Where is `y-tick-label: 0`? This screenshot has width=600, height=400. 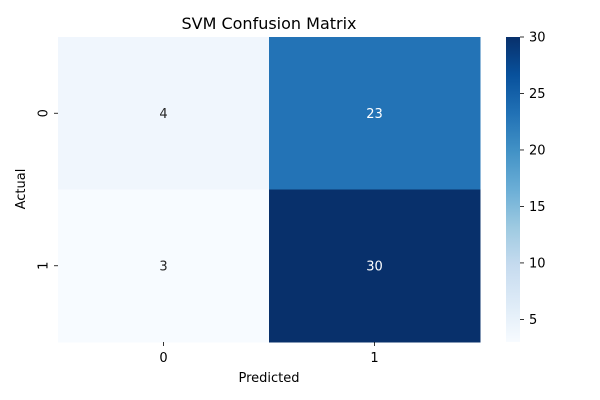 y-tick-label: 0 is located at coordinates (44, 113).